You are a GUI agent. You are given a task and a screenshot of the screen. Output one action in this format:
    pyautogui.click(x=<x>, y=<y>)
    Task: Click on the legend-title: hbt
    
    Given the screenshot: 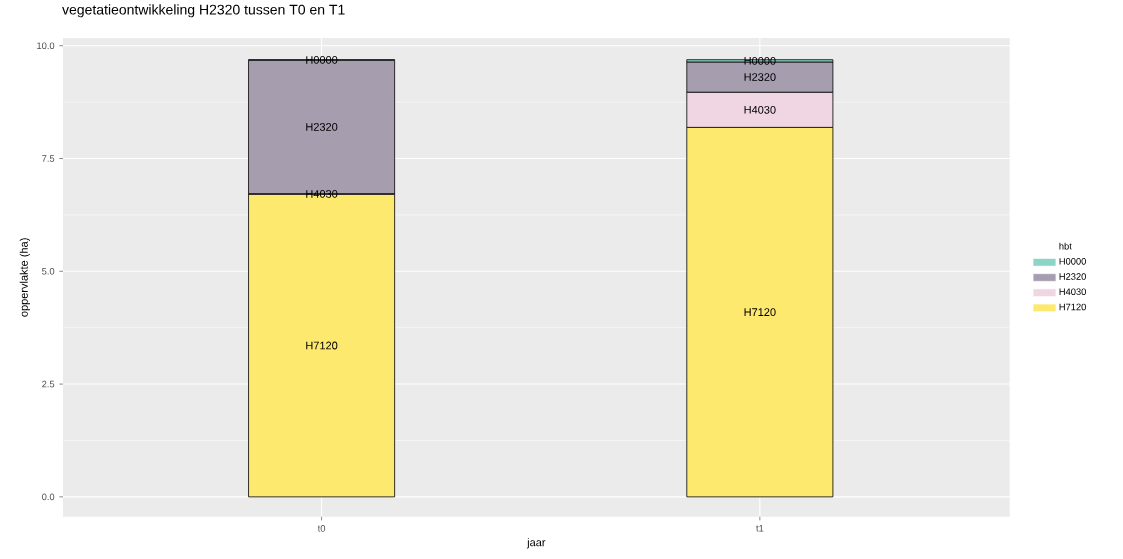 What is the action you would take?
    pyautogui.click(x=1065, y=246)
    